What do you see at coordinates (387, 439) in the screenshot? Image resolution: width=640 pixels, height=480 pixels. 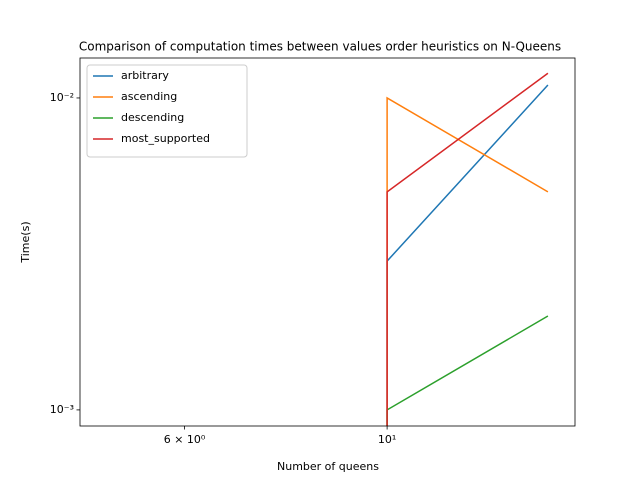 I see `x-tick-label: 10¹` at bounding box center [387, 439].